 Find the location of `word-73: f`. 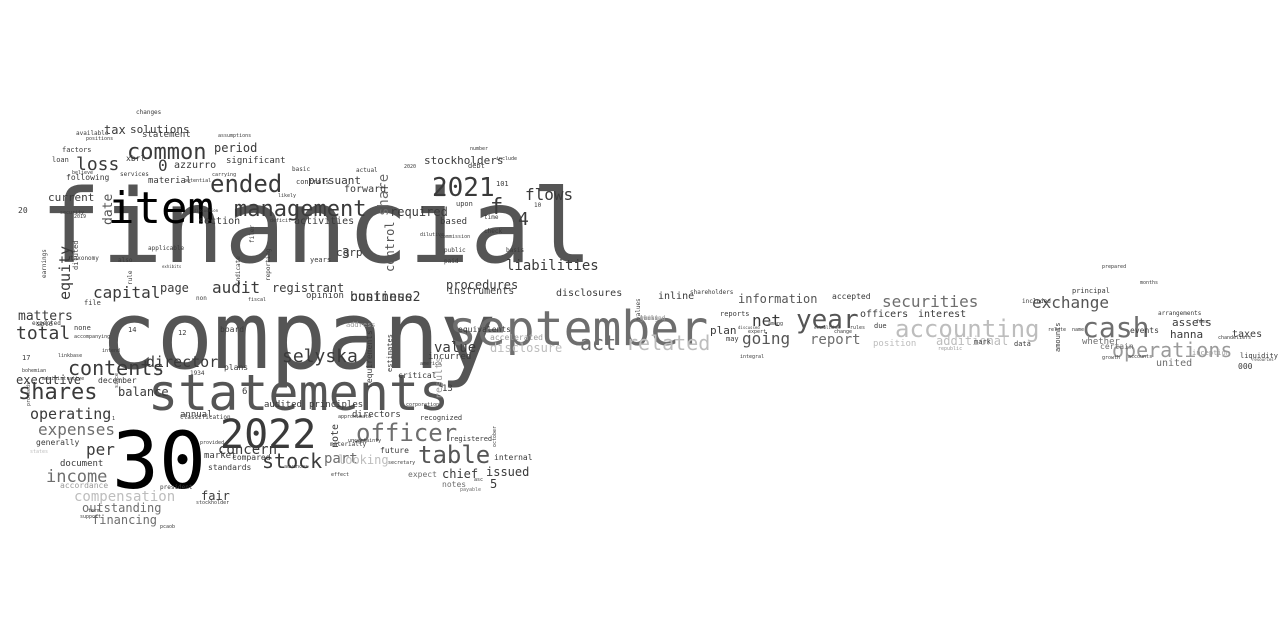

word-73: f is located at coordinates (496, 207).